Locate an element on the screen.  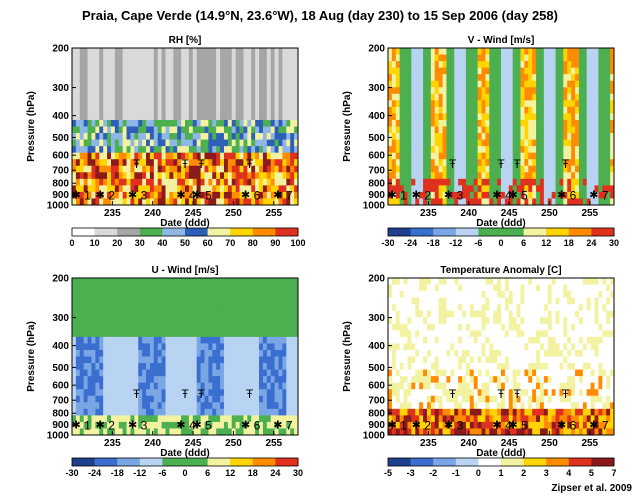
colorbar-tick-label: -30 is located at coordinates (387, 243).